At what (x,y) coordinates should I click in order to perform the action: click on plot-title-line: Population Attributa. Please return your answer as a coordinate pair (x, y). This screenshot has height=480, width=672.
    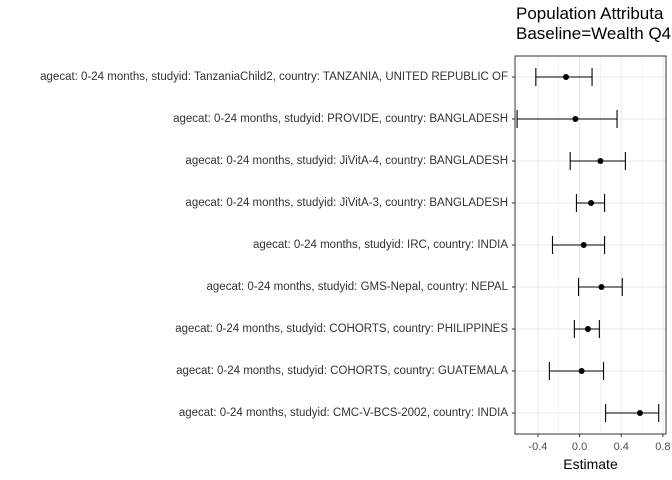
    Looking at the image, I should click on (590, 13).